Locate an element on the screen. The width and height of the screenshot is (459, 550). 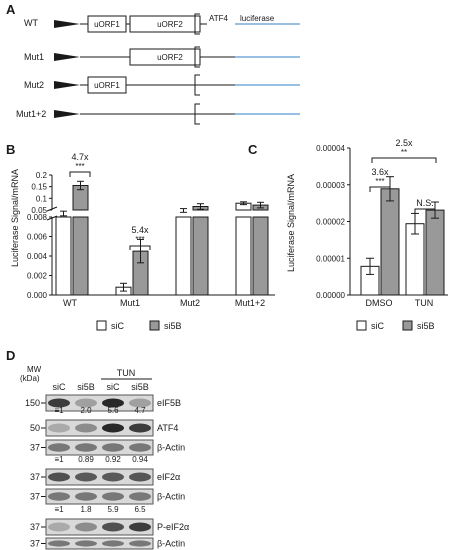
y-tick-label: 0.15 is located at coordinates (39, 187).